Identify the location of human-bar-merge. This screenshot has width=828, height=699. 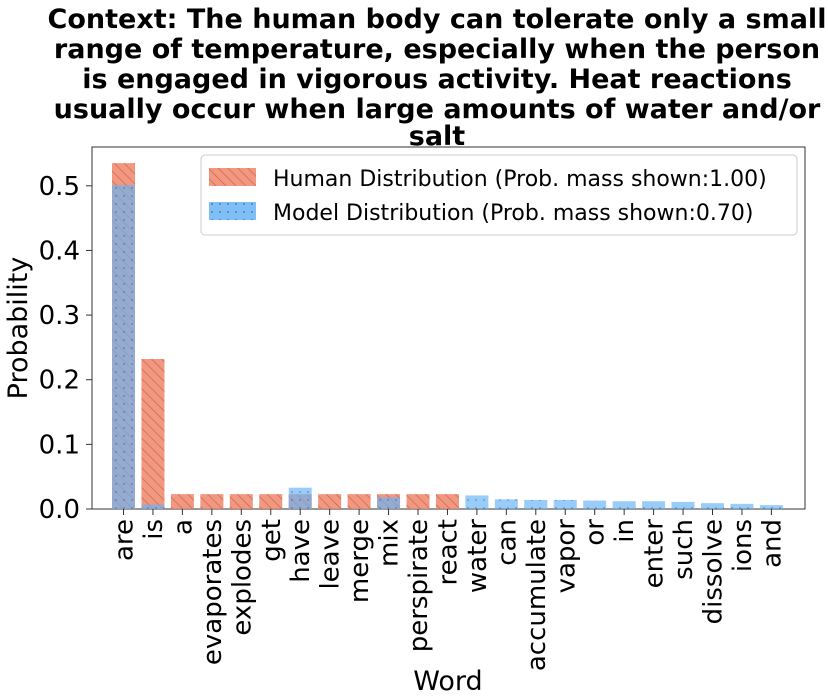
(359, 501).